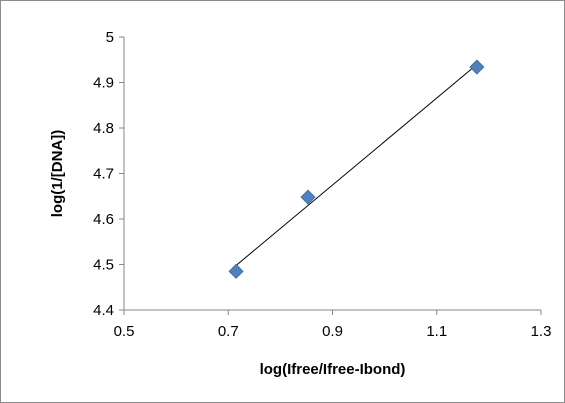 The width and height of the screenshot is (565, 403). Describe the element at coordinates (228, 331) in the screenshot. I see `x-tick-label: 0.7` at that location.